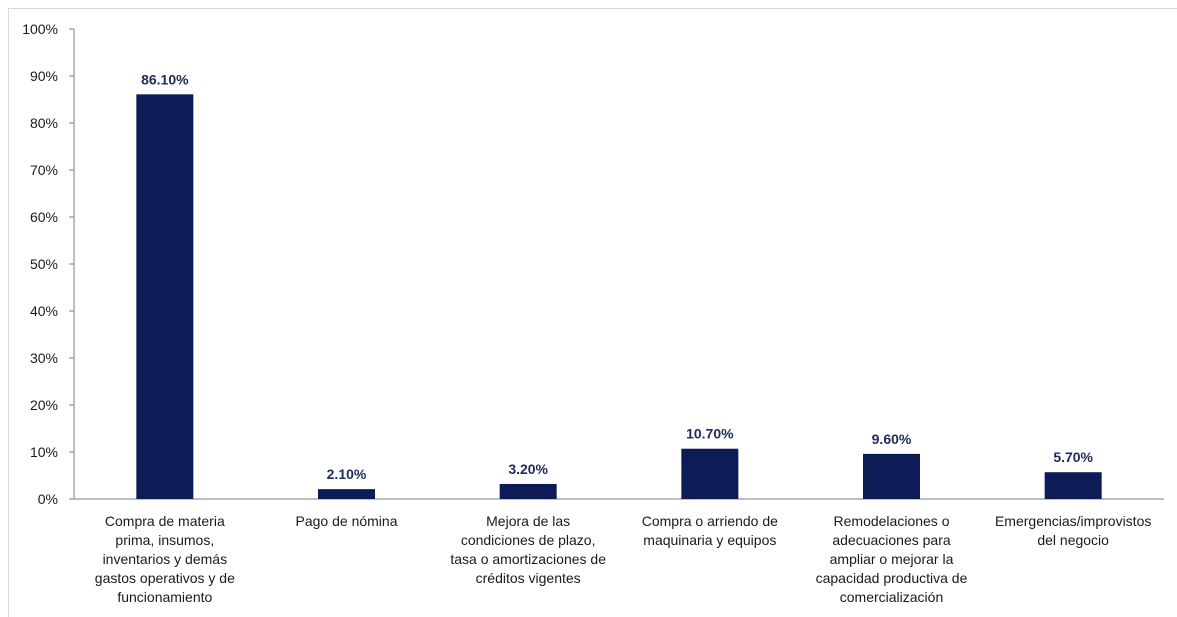  I want to click on category-label-line: maquinaria y equipos, so click(709, 540).